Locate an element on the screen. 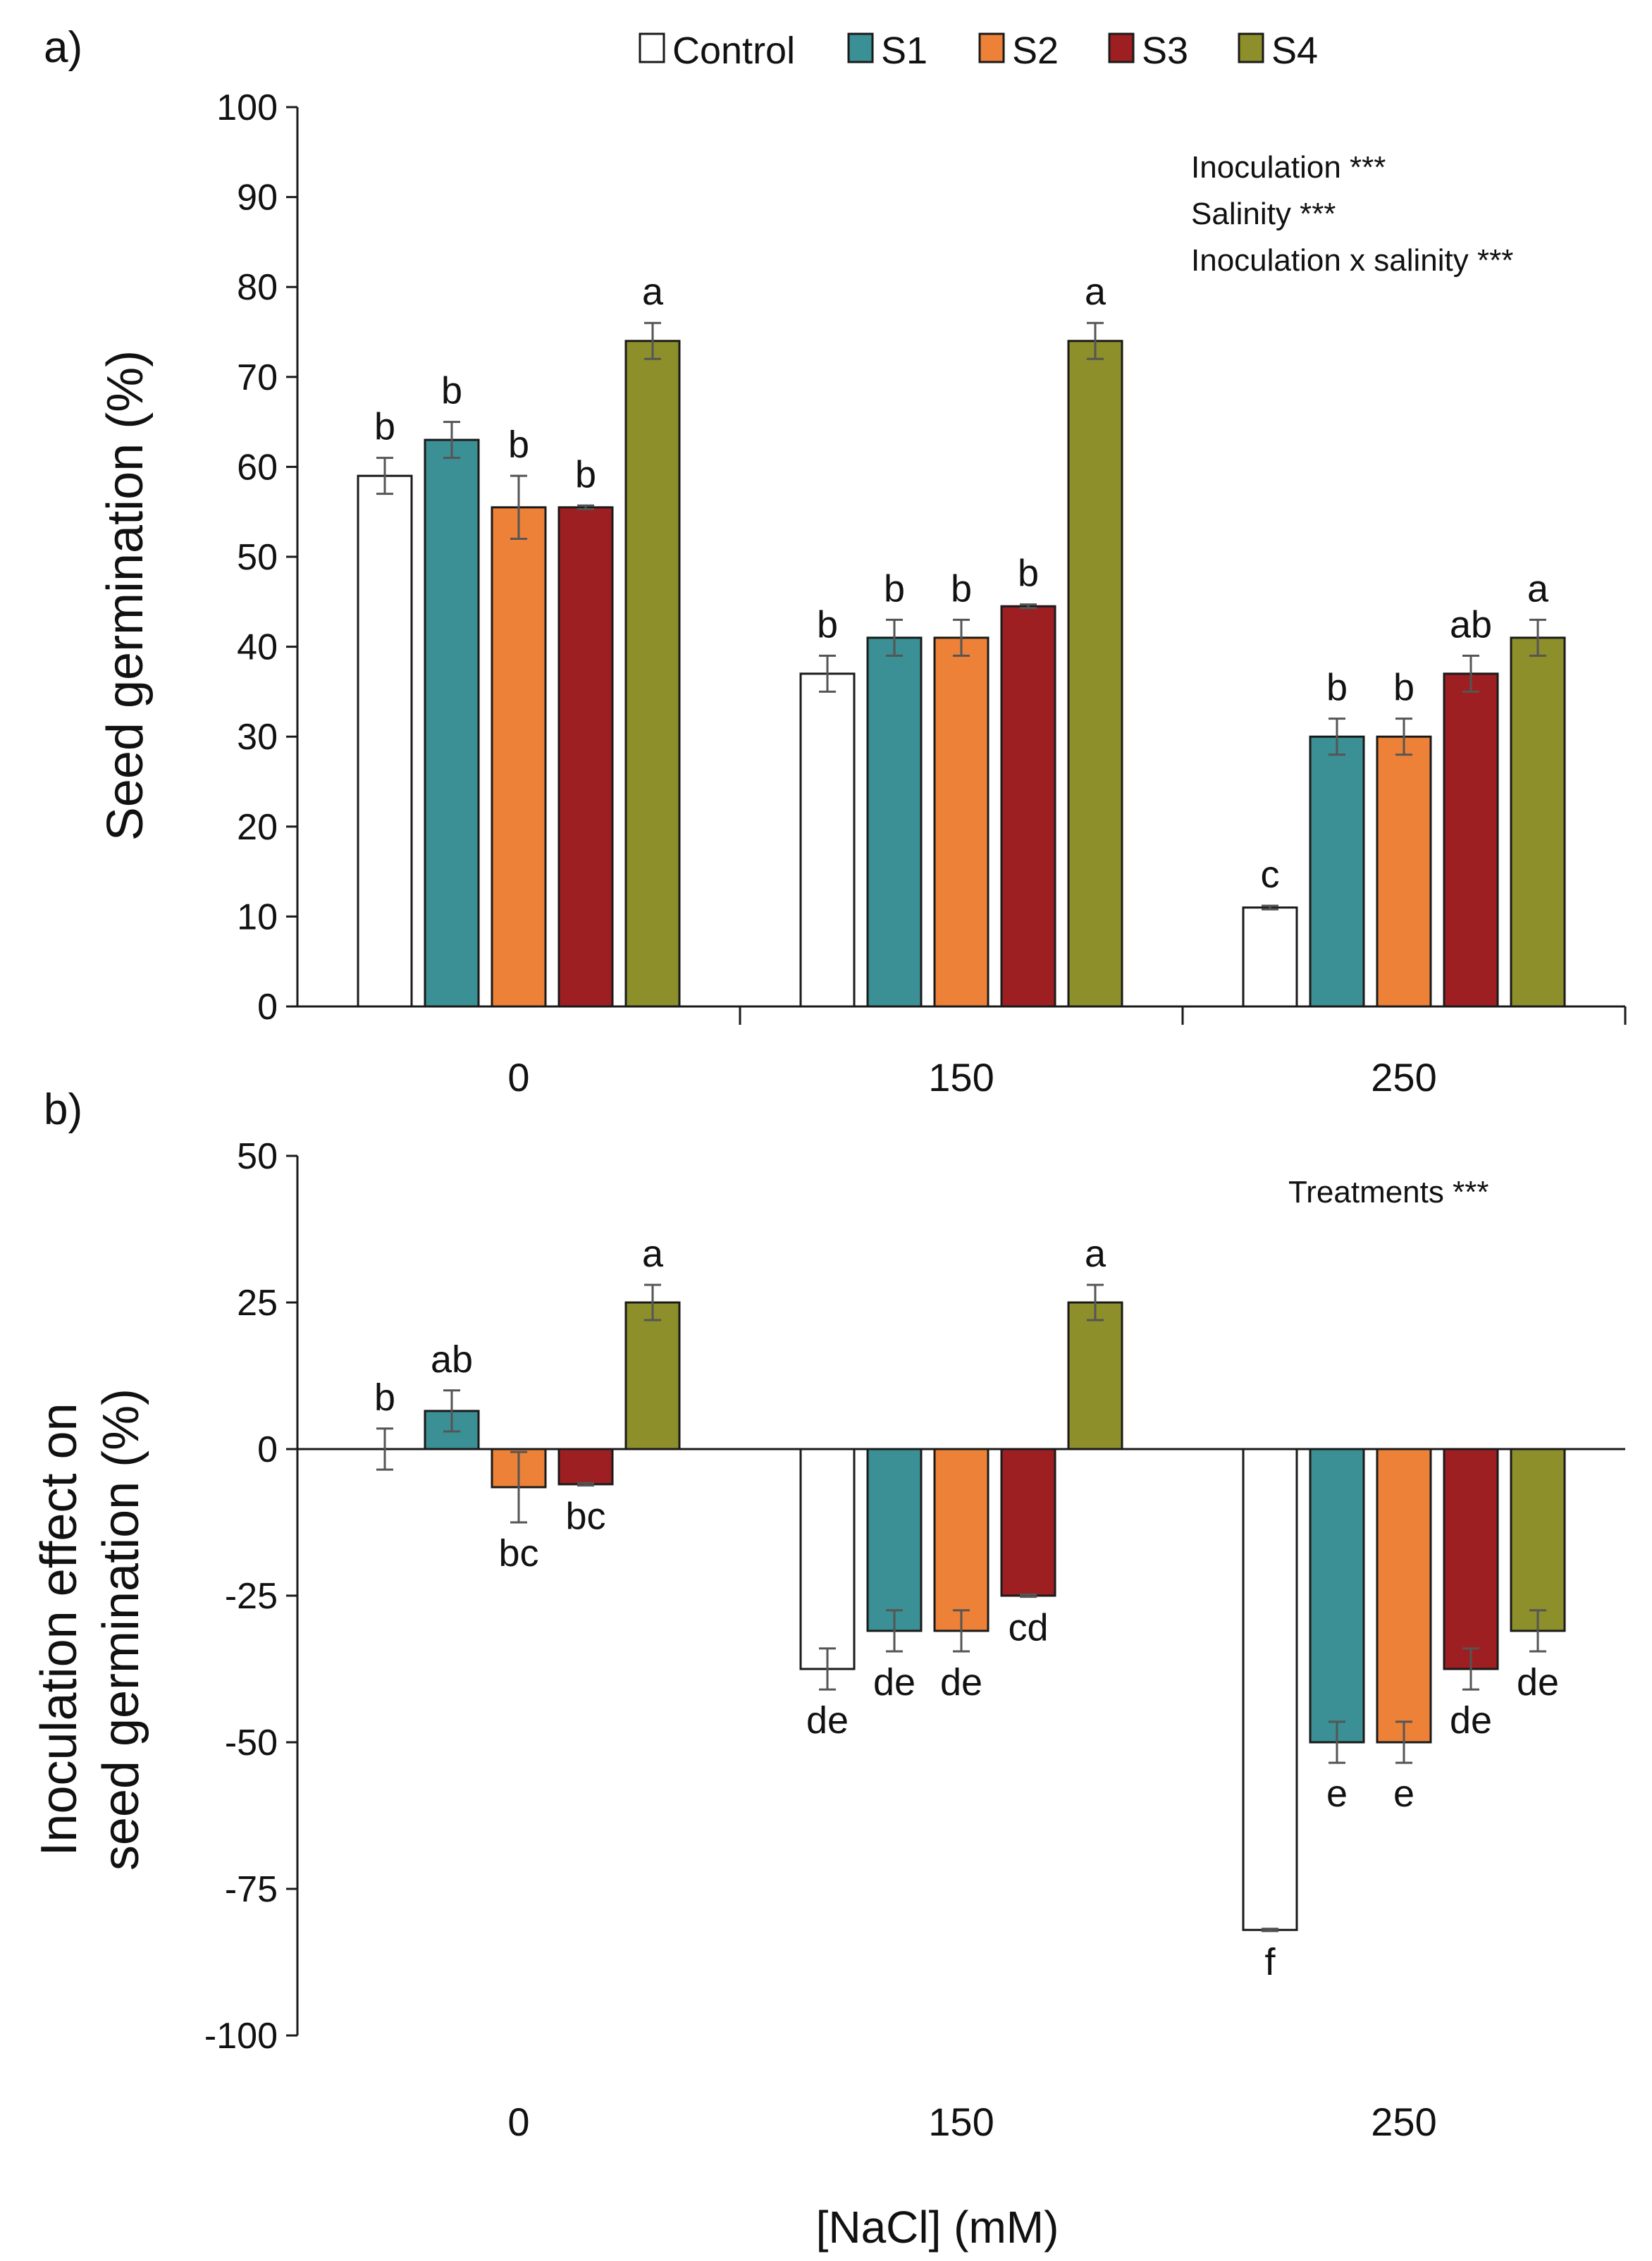 This screenshot has height=2261, width=1652. legend-swatch-s4 is located at coordinates (1251, 47).